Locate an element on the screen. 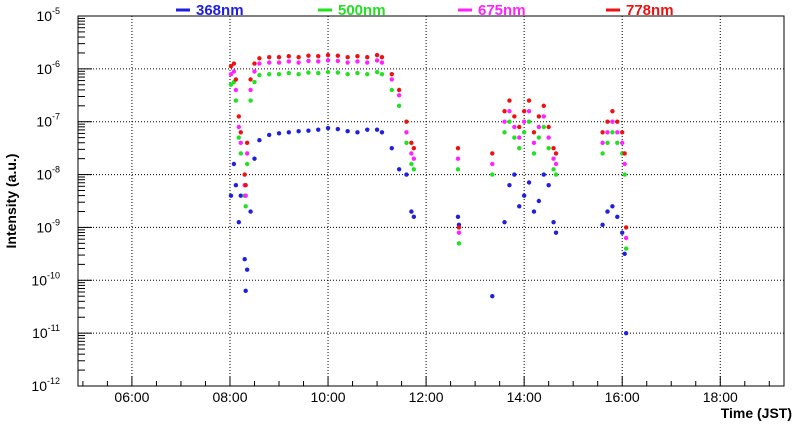  y-tick-label: 10⁻⁷ is located at coordinates (48, 121).